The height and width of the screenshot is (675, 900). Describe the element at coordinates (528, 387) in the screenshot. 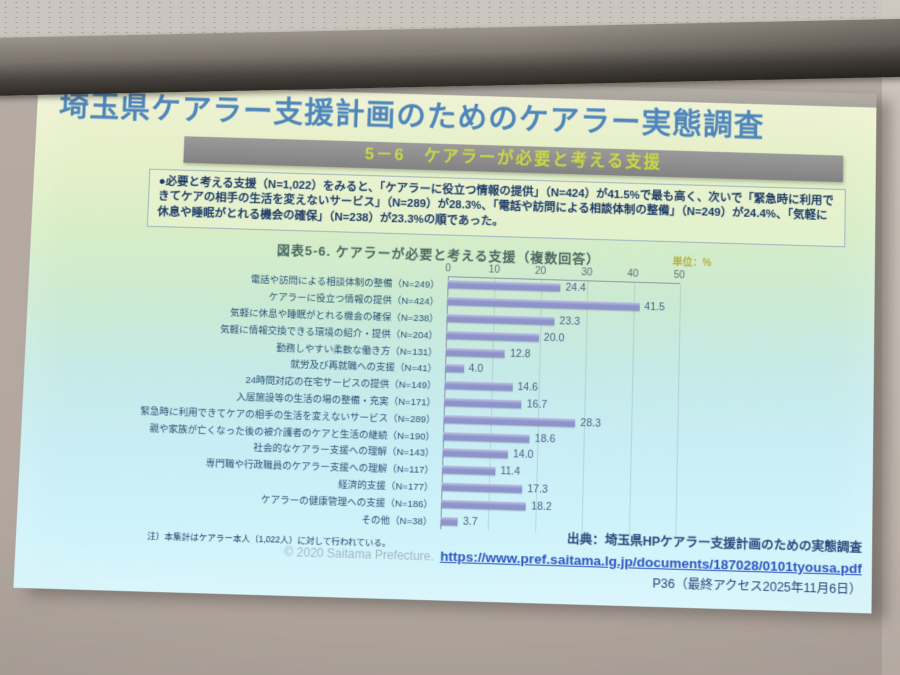

I see `value-label: 14.6` at that location.